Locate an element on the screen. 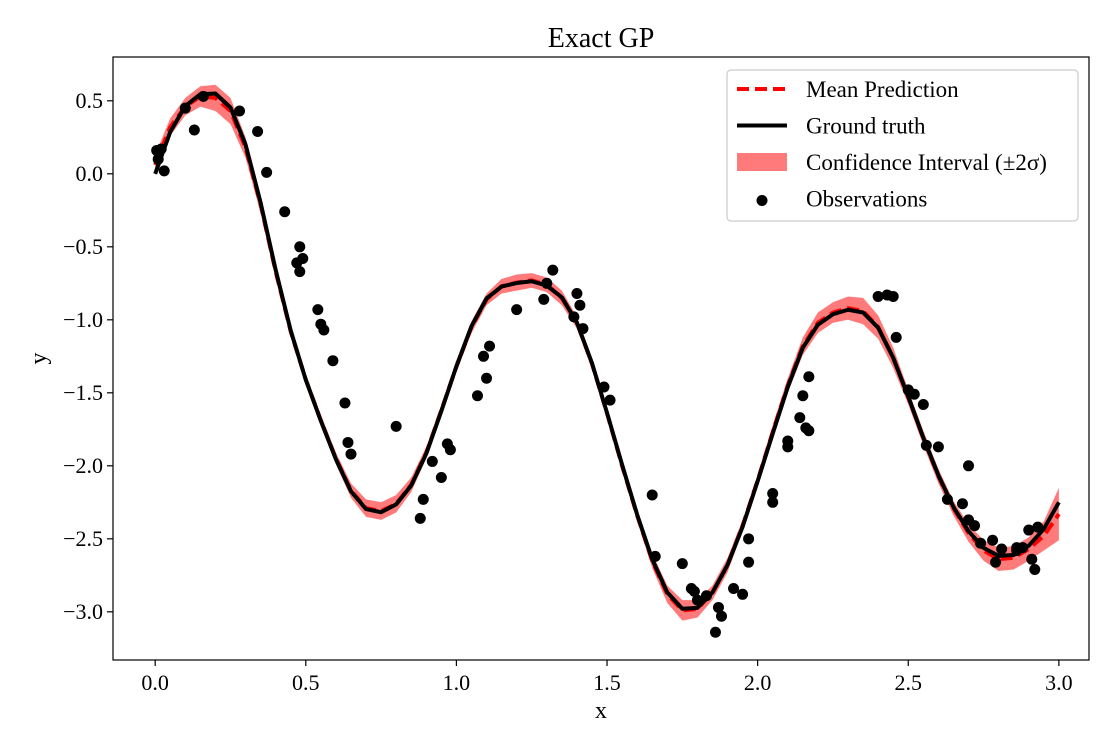  y-tick-label: 0.0 is located at coordinates (90, 173).